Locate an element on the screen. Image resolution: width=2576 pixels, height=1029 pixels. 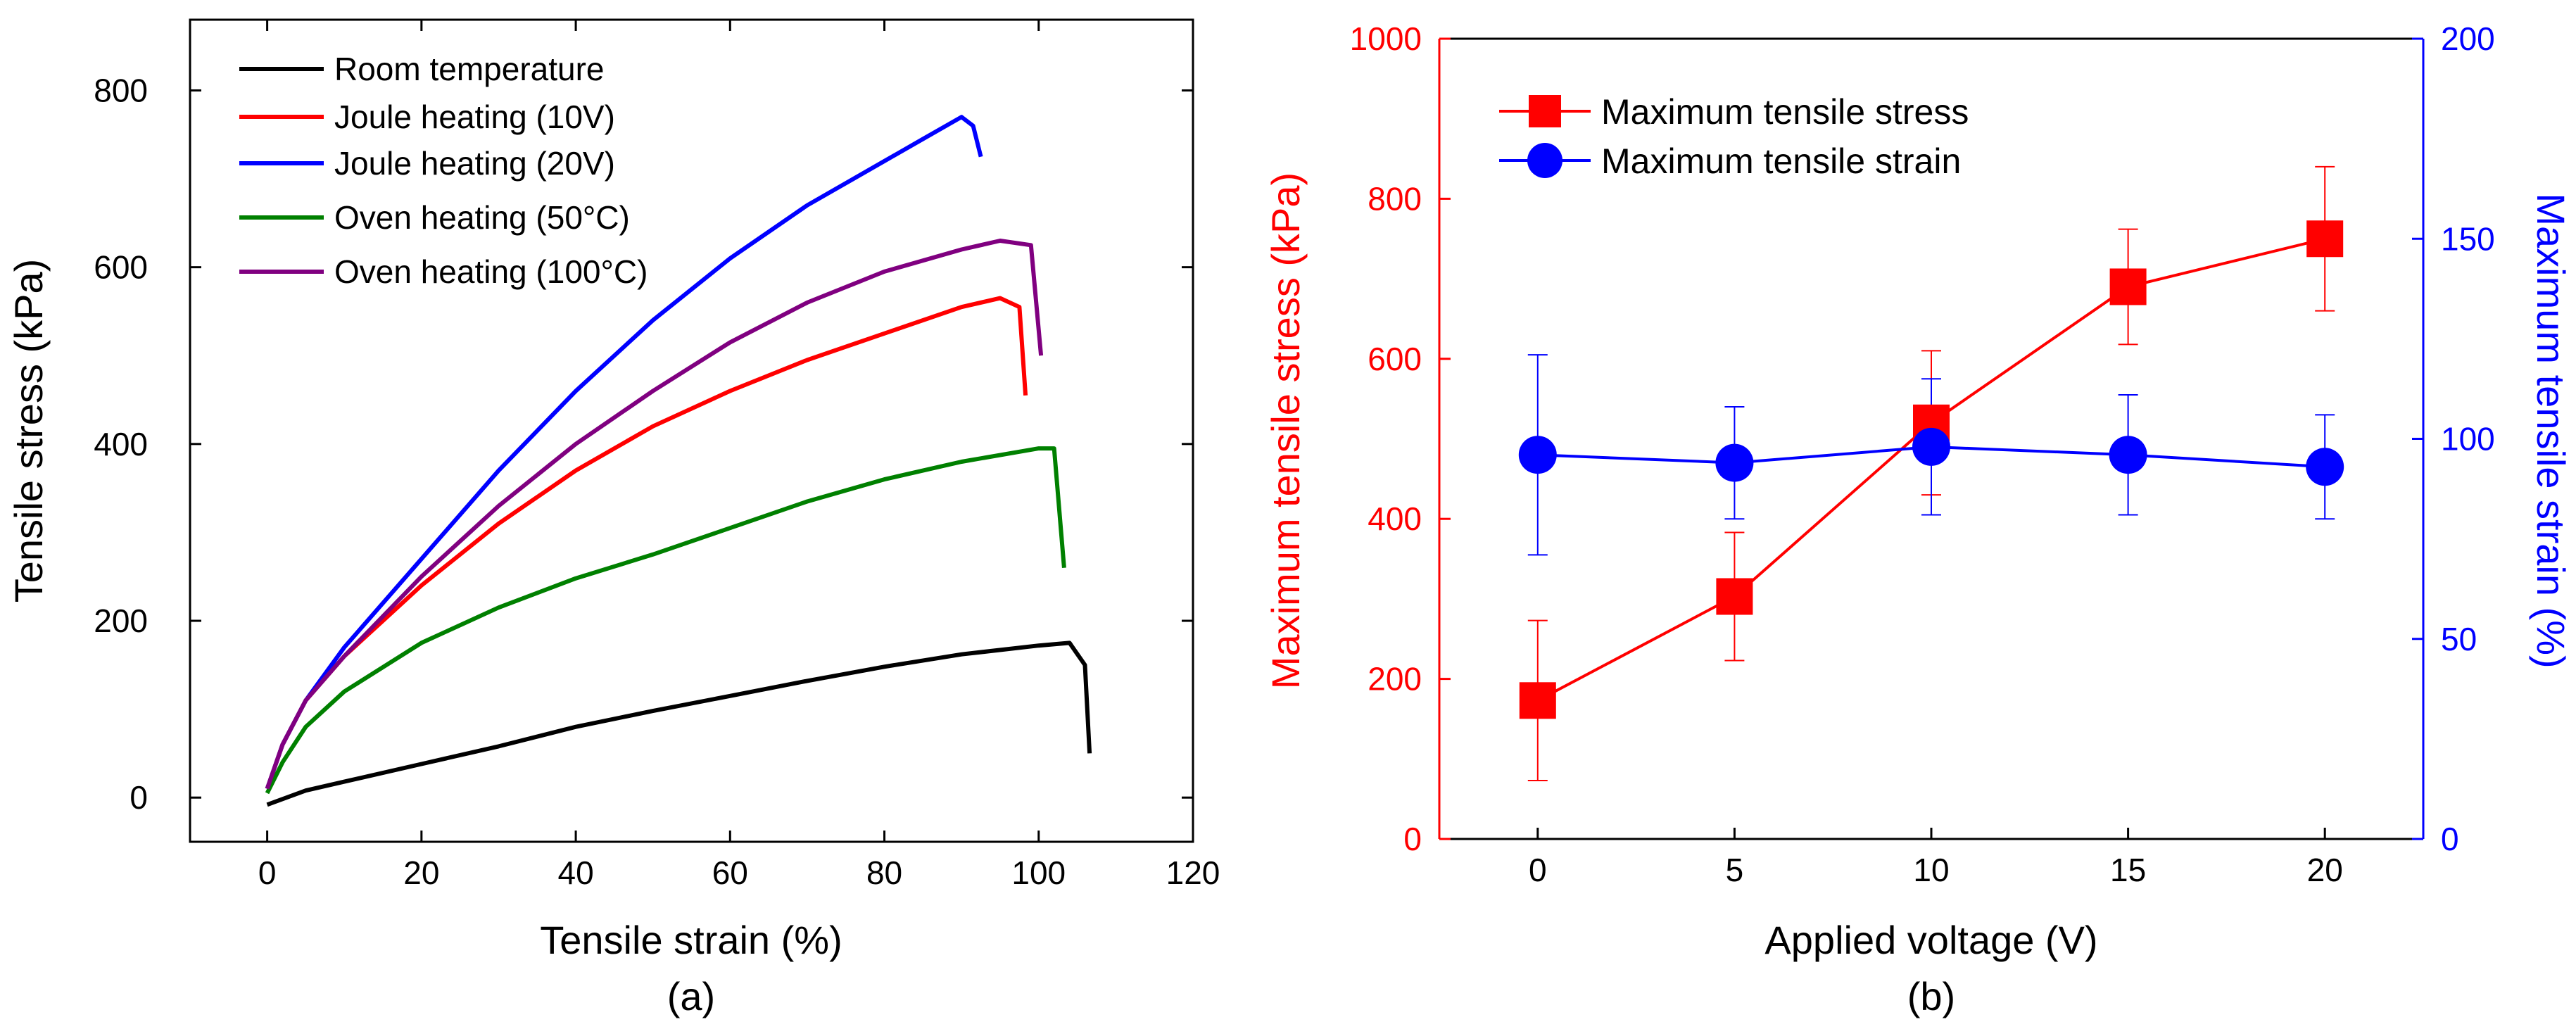
panel-a-y-axis-label: Tensile stress (kPa) is located at coordinates (28, 431).